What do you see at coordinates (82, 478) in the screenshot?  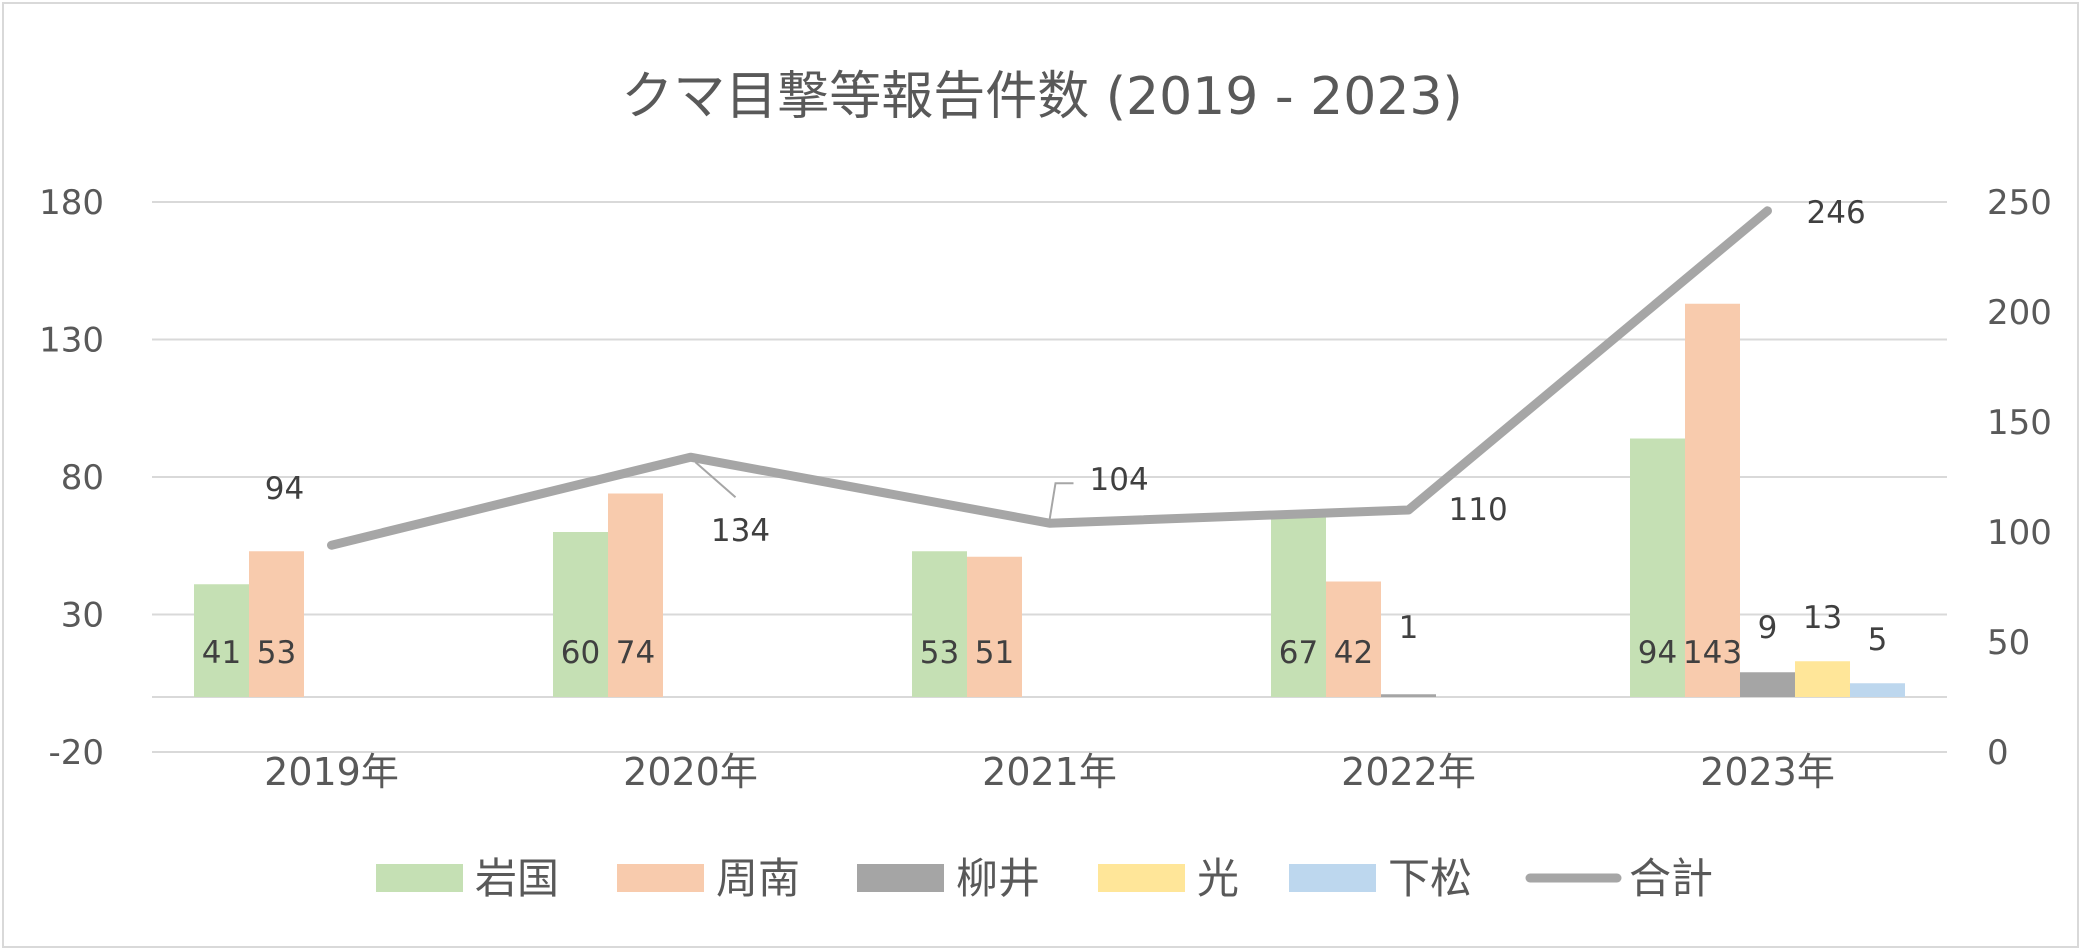 I see `left-axis-tick-label: 80` at bounding box center [82, 478].